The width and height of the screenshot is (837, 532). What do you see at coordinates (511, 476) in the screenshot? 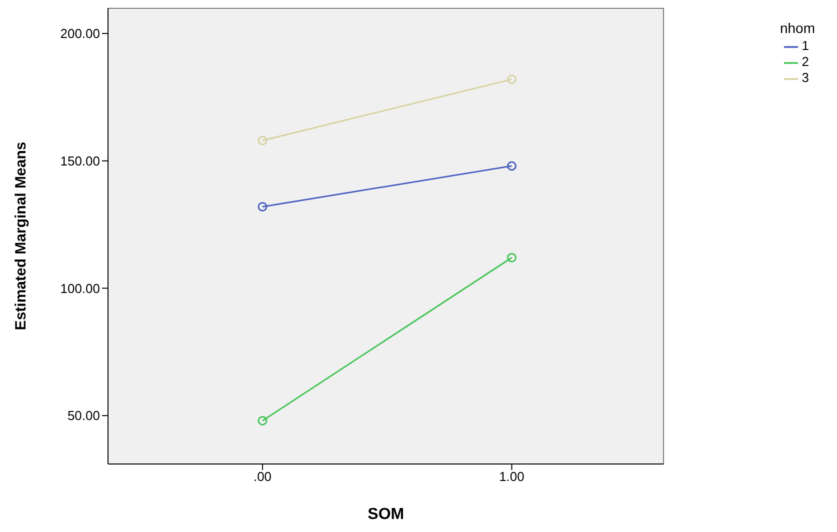
I see `x-tick-label: 1.00` at bounding box center [511, 476].